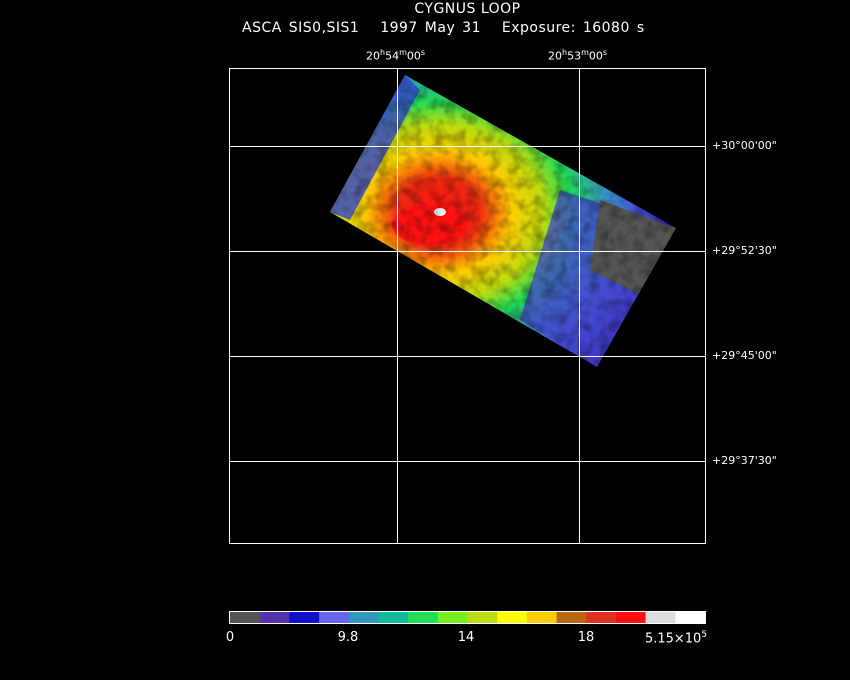 The width and height of the screenshot is (850, 680). I want to click on colorbar-label-1: 9.8, so click(348, 637).